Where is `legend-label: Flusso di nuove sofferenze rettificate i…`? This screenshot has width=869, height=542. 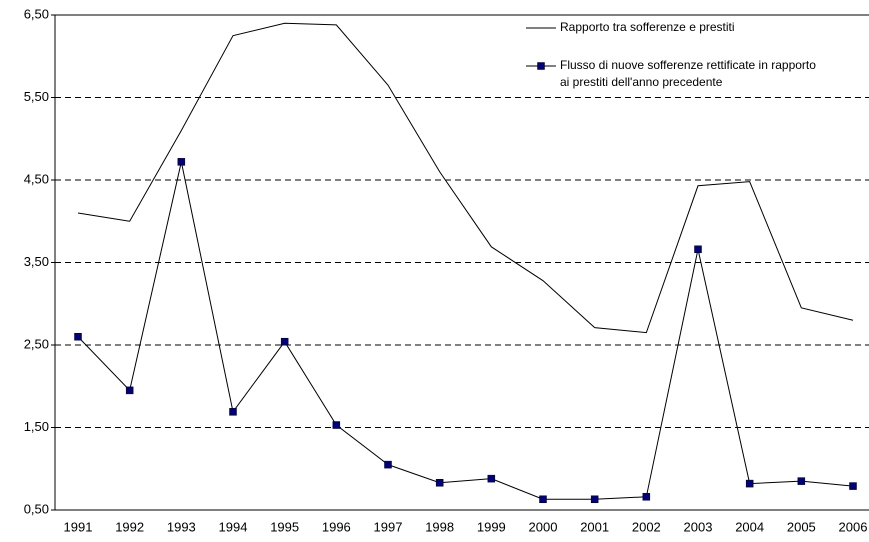 legend-label: Flusso di nuove sofferenze rettificate i… is located at coordinates (688, 73).